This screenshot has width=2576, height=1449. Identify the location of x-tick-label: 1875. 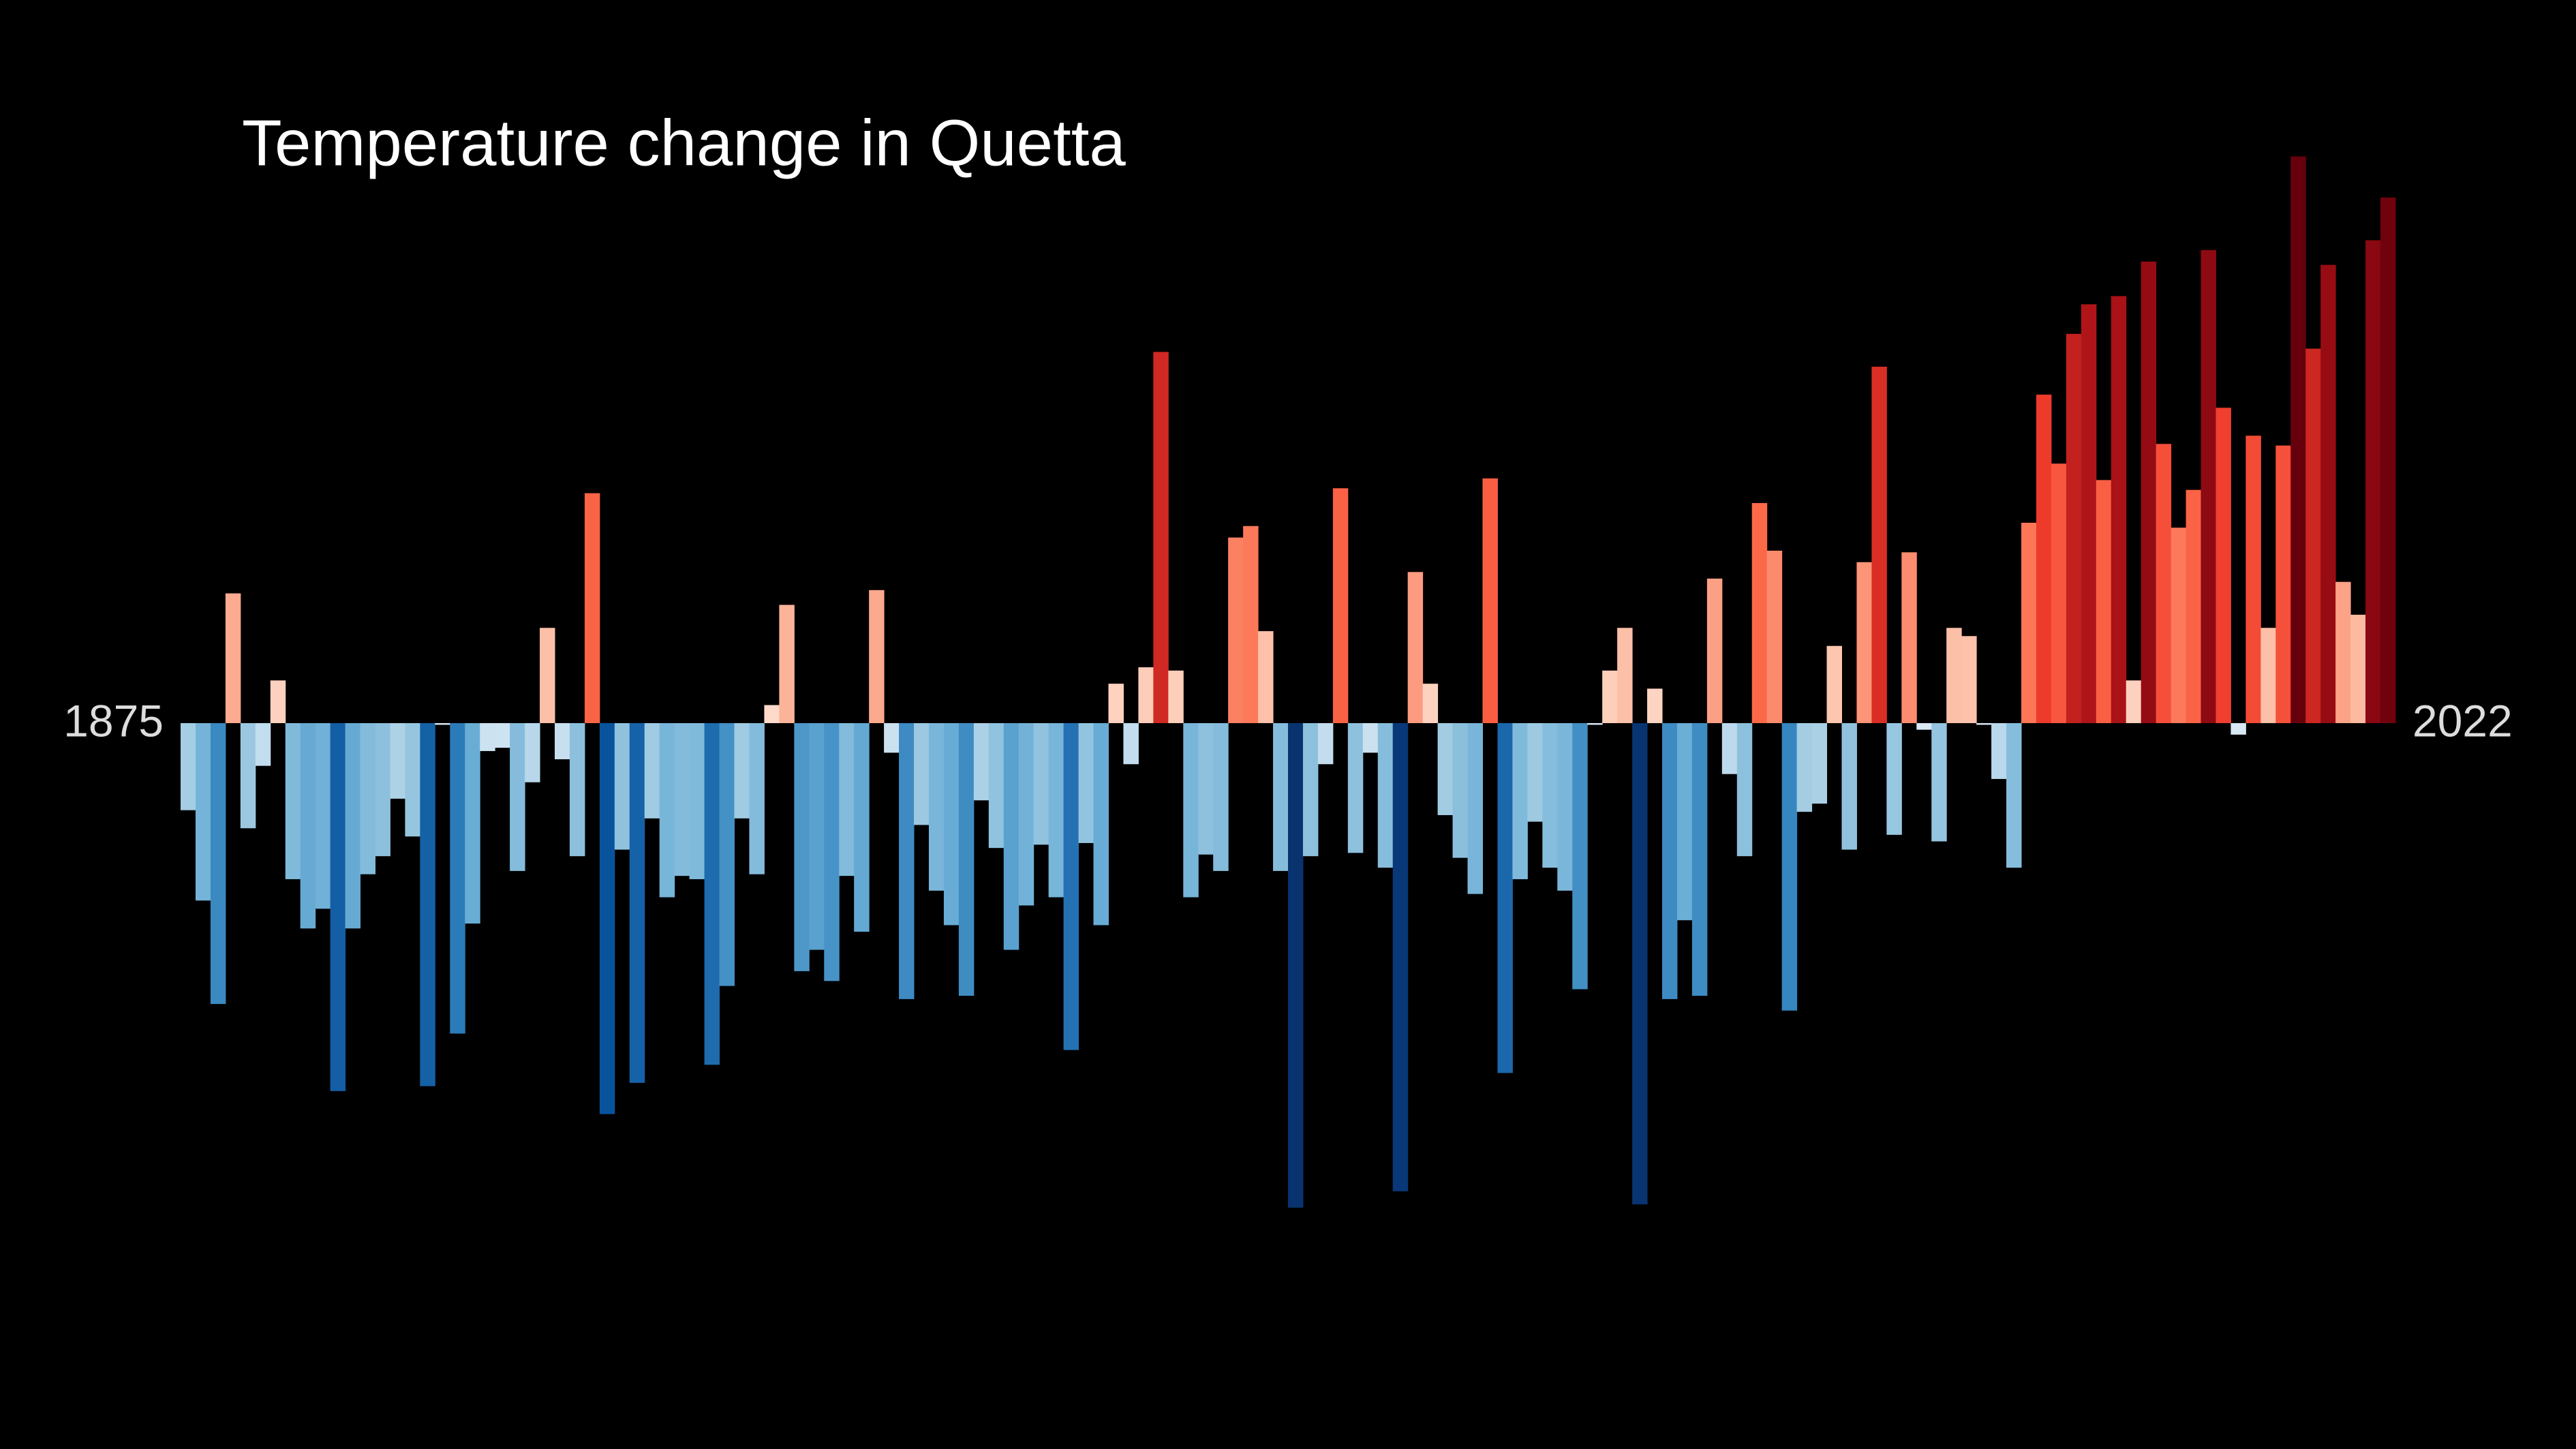
(114, 721).